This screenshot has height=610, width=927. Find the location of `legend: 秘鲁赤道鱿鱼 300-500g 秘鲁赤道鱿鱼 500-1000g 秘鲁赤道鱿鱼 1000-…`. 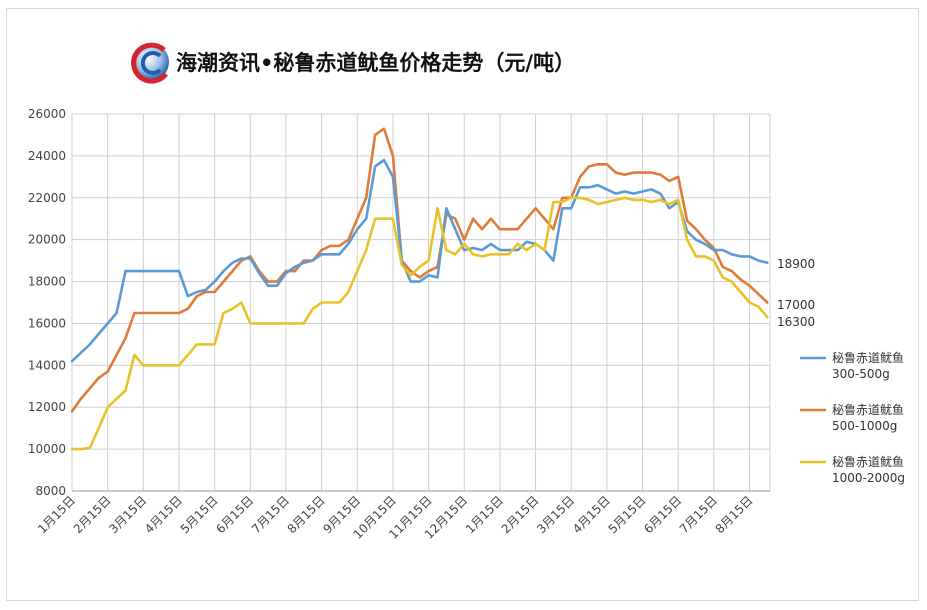

legend: 秘鲁赤道鱿鱼 300-500g 秘鲁赤道鱿鱼 500-1000g 秘鲁赤道鱿鱼 1000-… is located at coordinates (852, 417).